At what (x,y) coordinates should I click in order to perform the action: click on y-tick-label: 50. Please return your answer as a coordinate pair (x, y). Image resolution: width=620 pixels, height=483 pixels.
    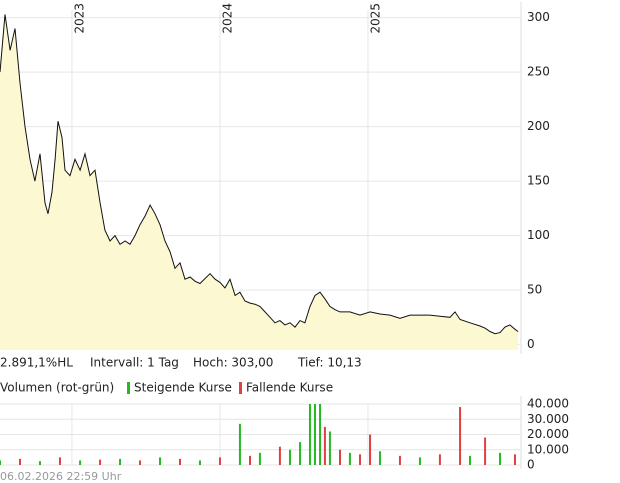
    Looking at the image, I should click on (534, 290).